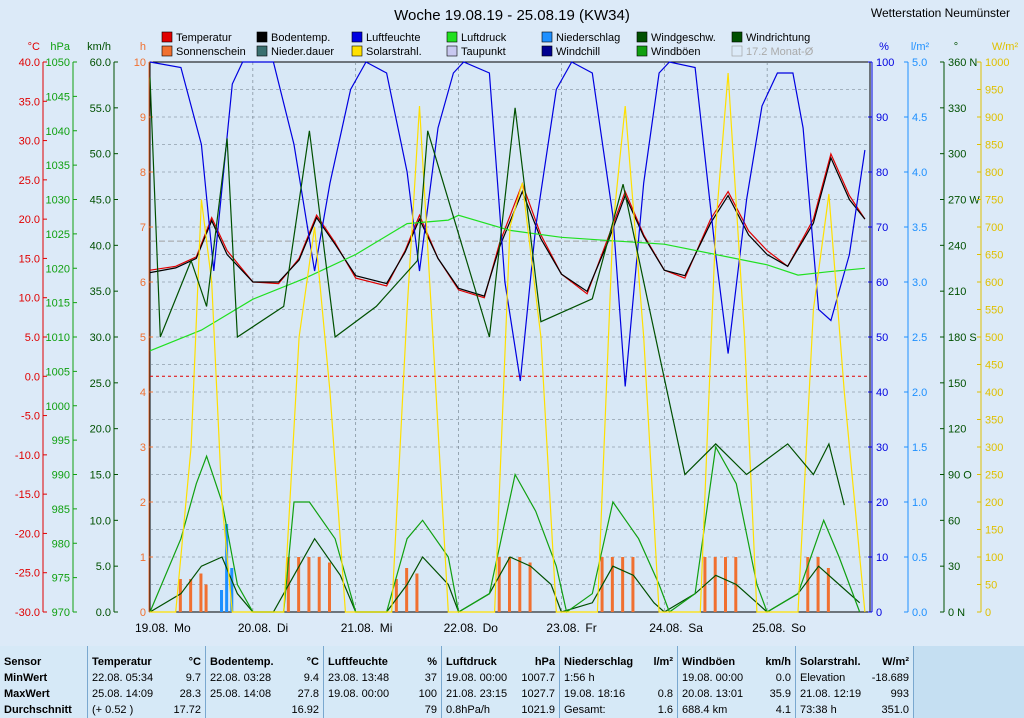  What do you see at coordinates (994, 173) in the screenshot?
I see `axis-tick-label-right: 800` at bounding box center [994, 173].